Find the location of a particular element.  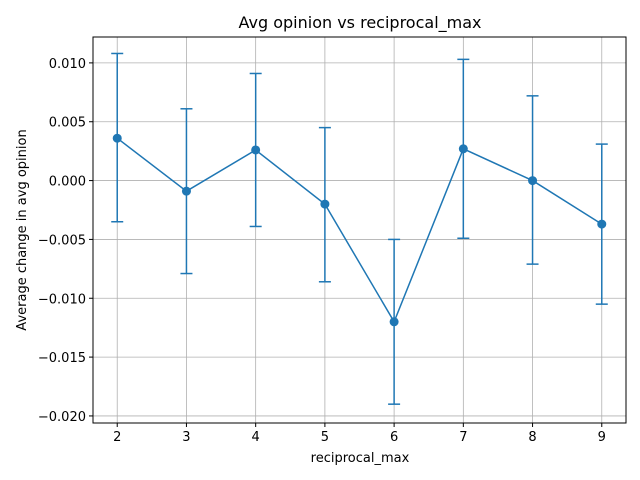

x-tick-label: 2 is located at coordinates (117, 437).